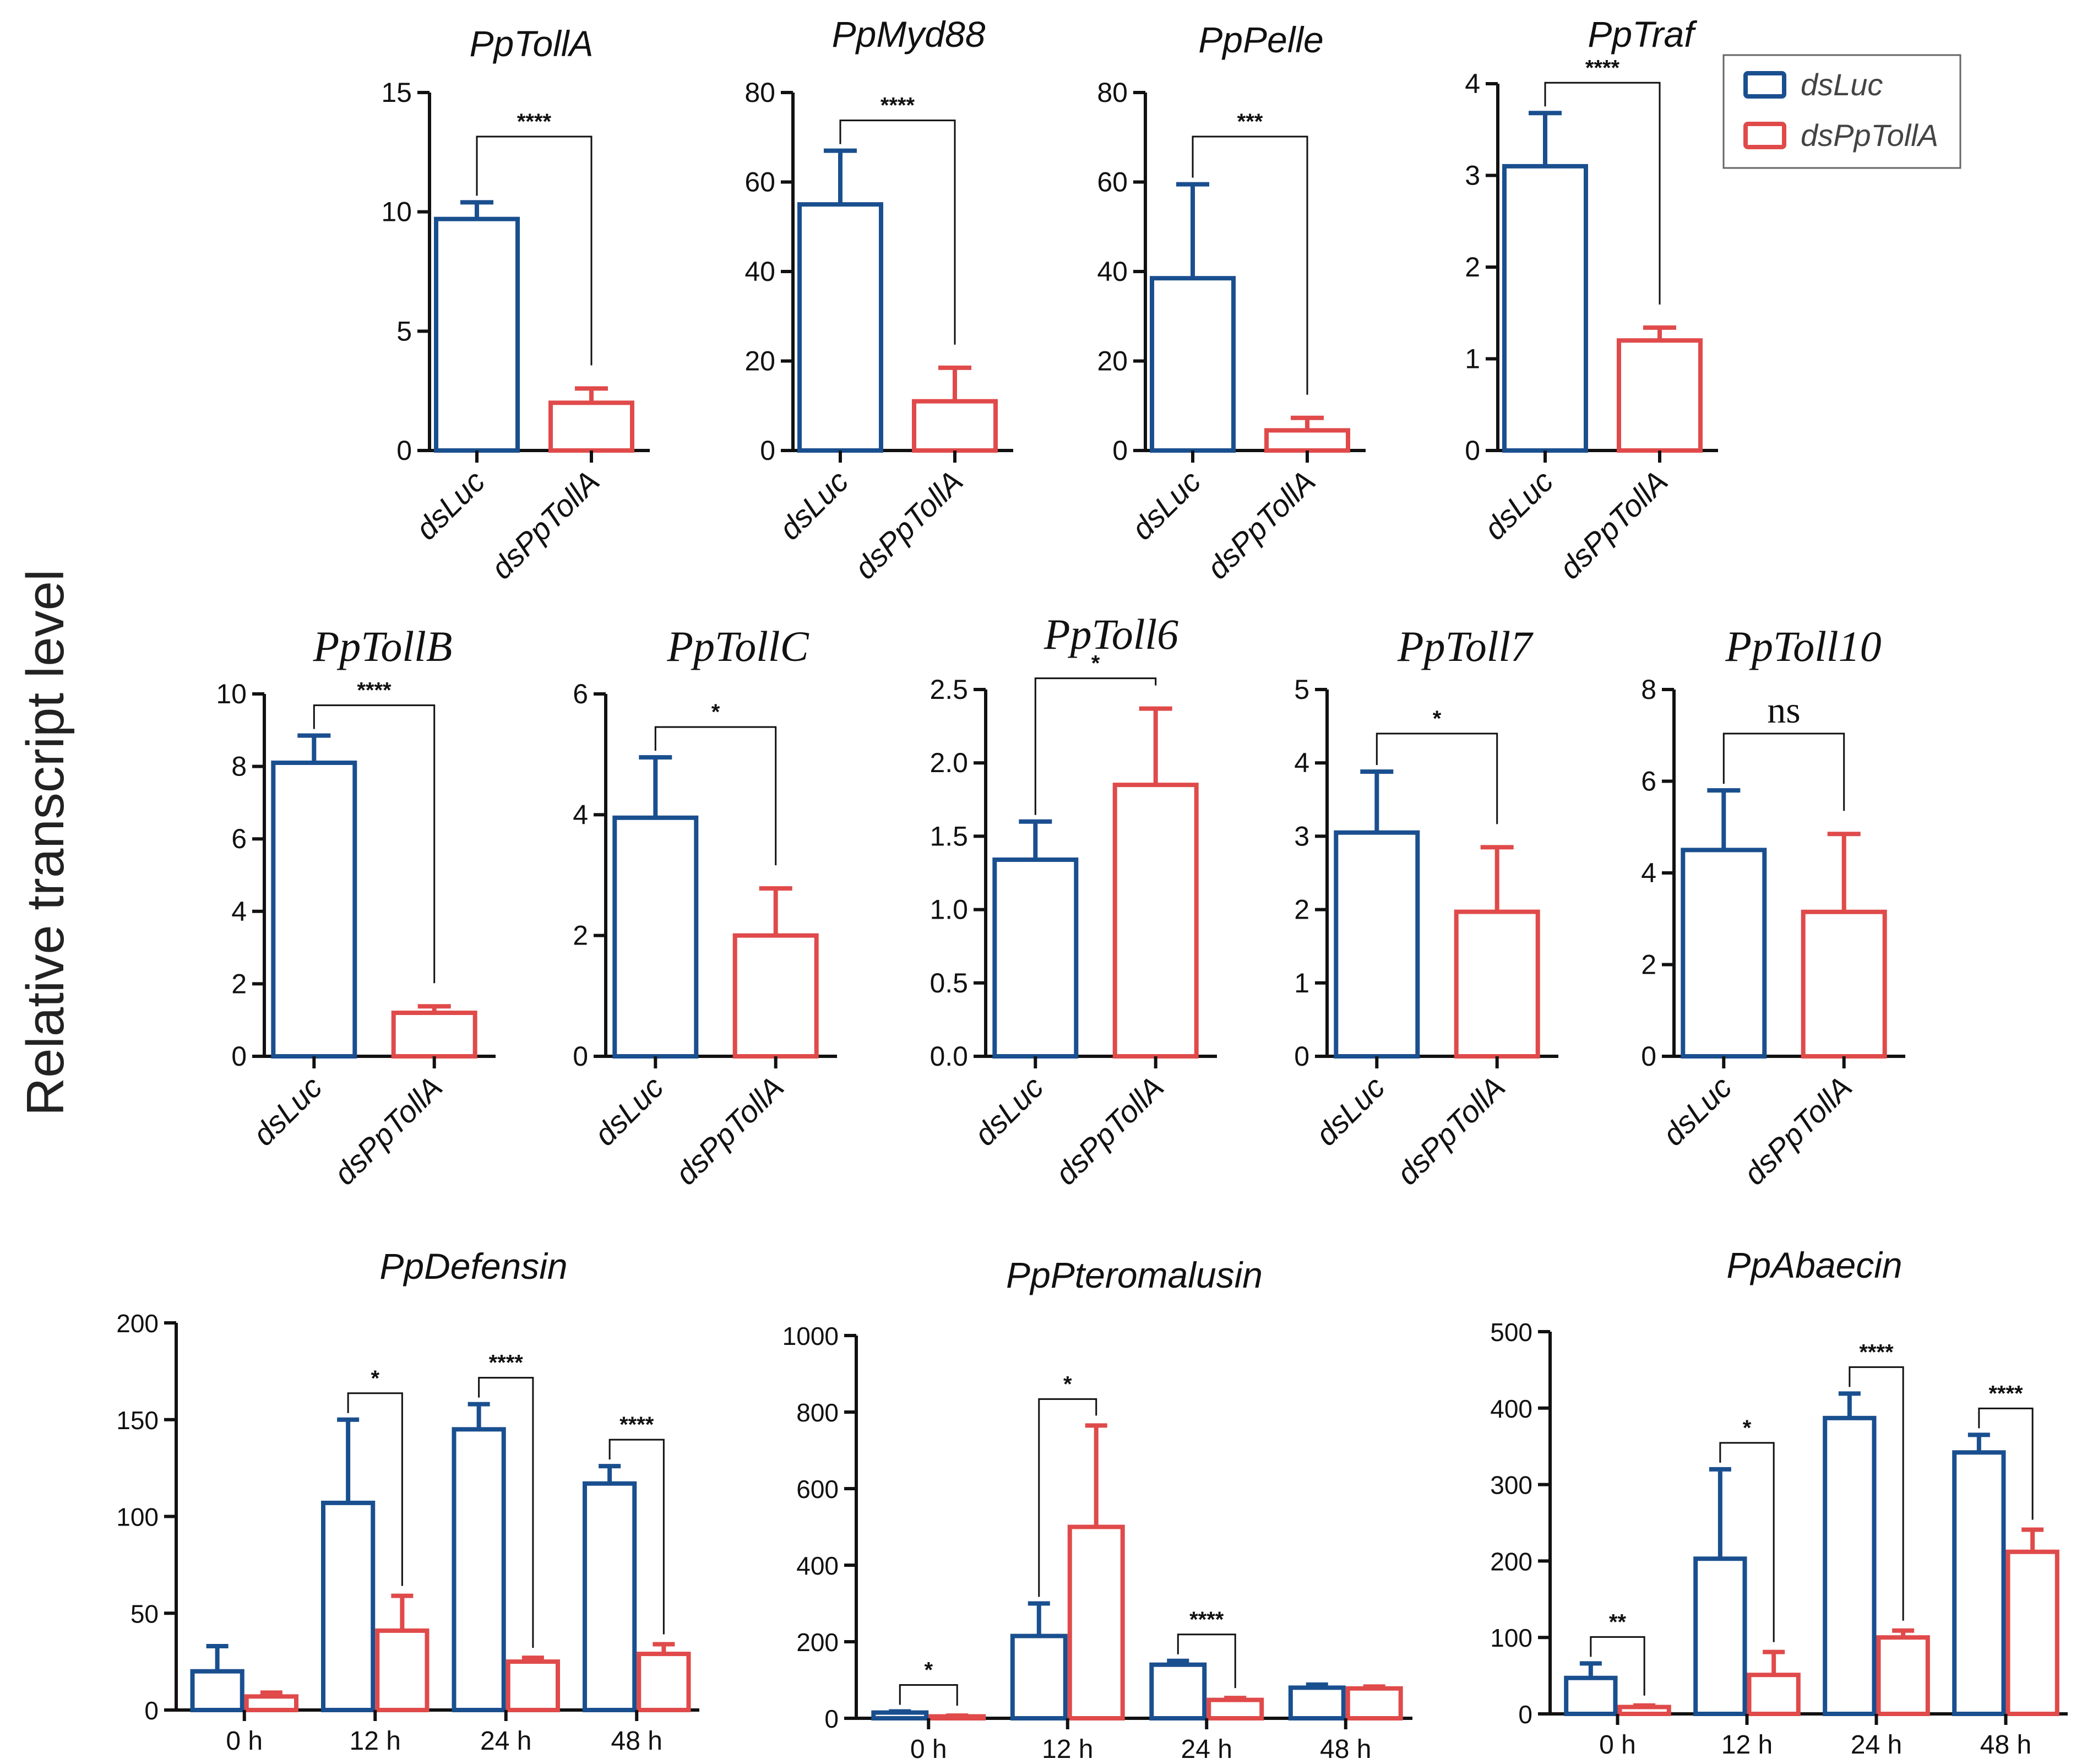 The height and width of the screenshot is (1764, 2098). I want to click on y-tick-label: 100, so click(137, 1517).